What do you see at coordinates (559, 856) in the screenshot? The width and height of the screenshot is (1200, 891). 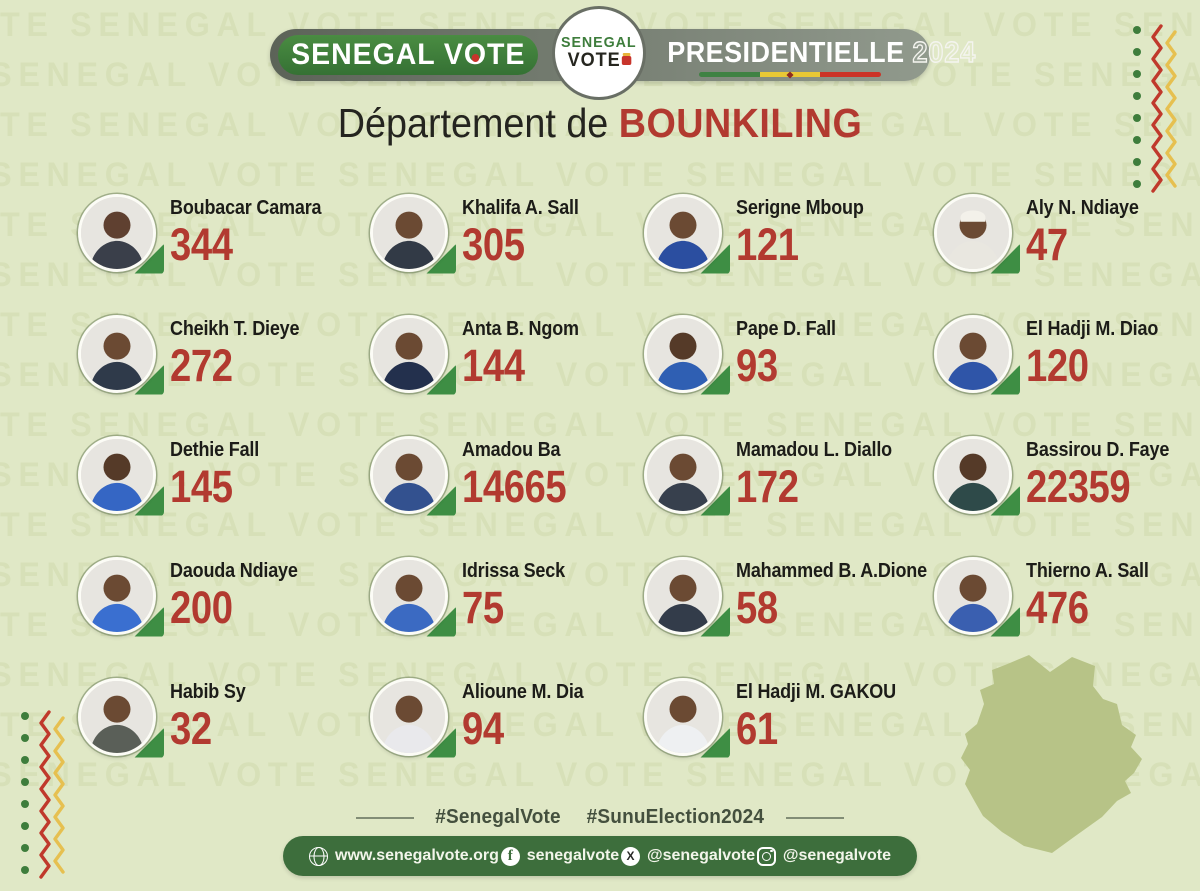 I see `social-link-facebook: senegalvote` at bounding box center [559, 856].